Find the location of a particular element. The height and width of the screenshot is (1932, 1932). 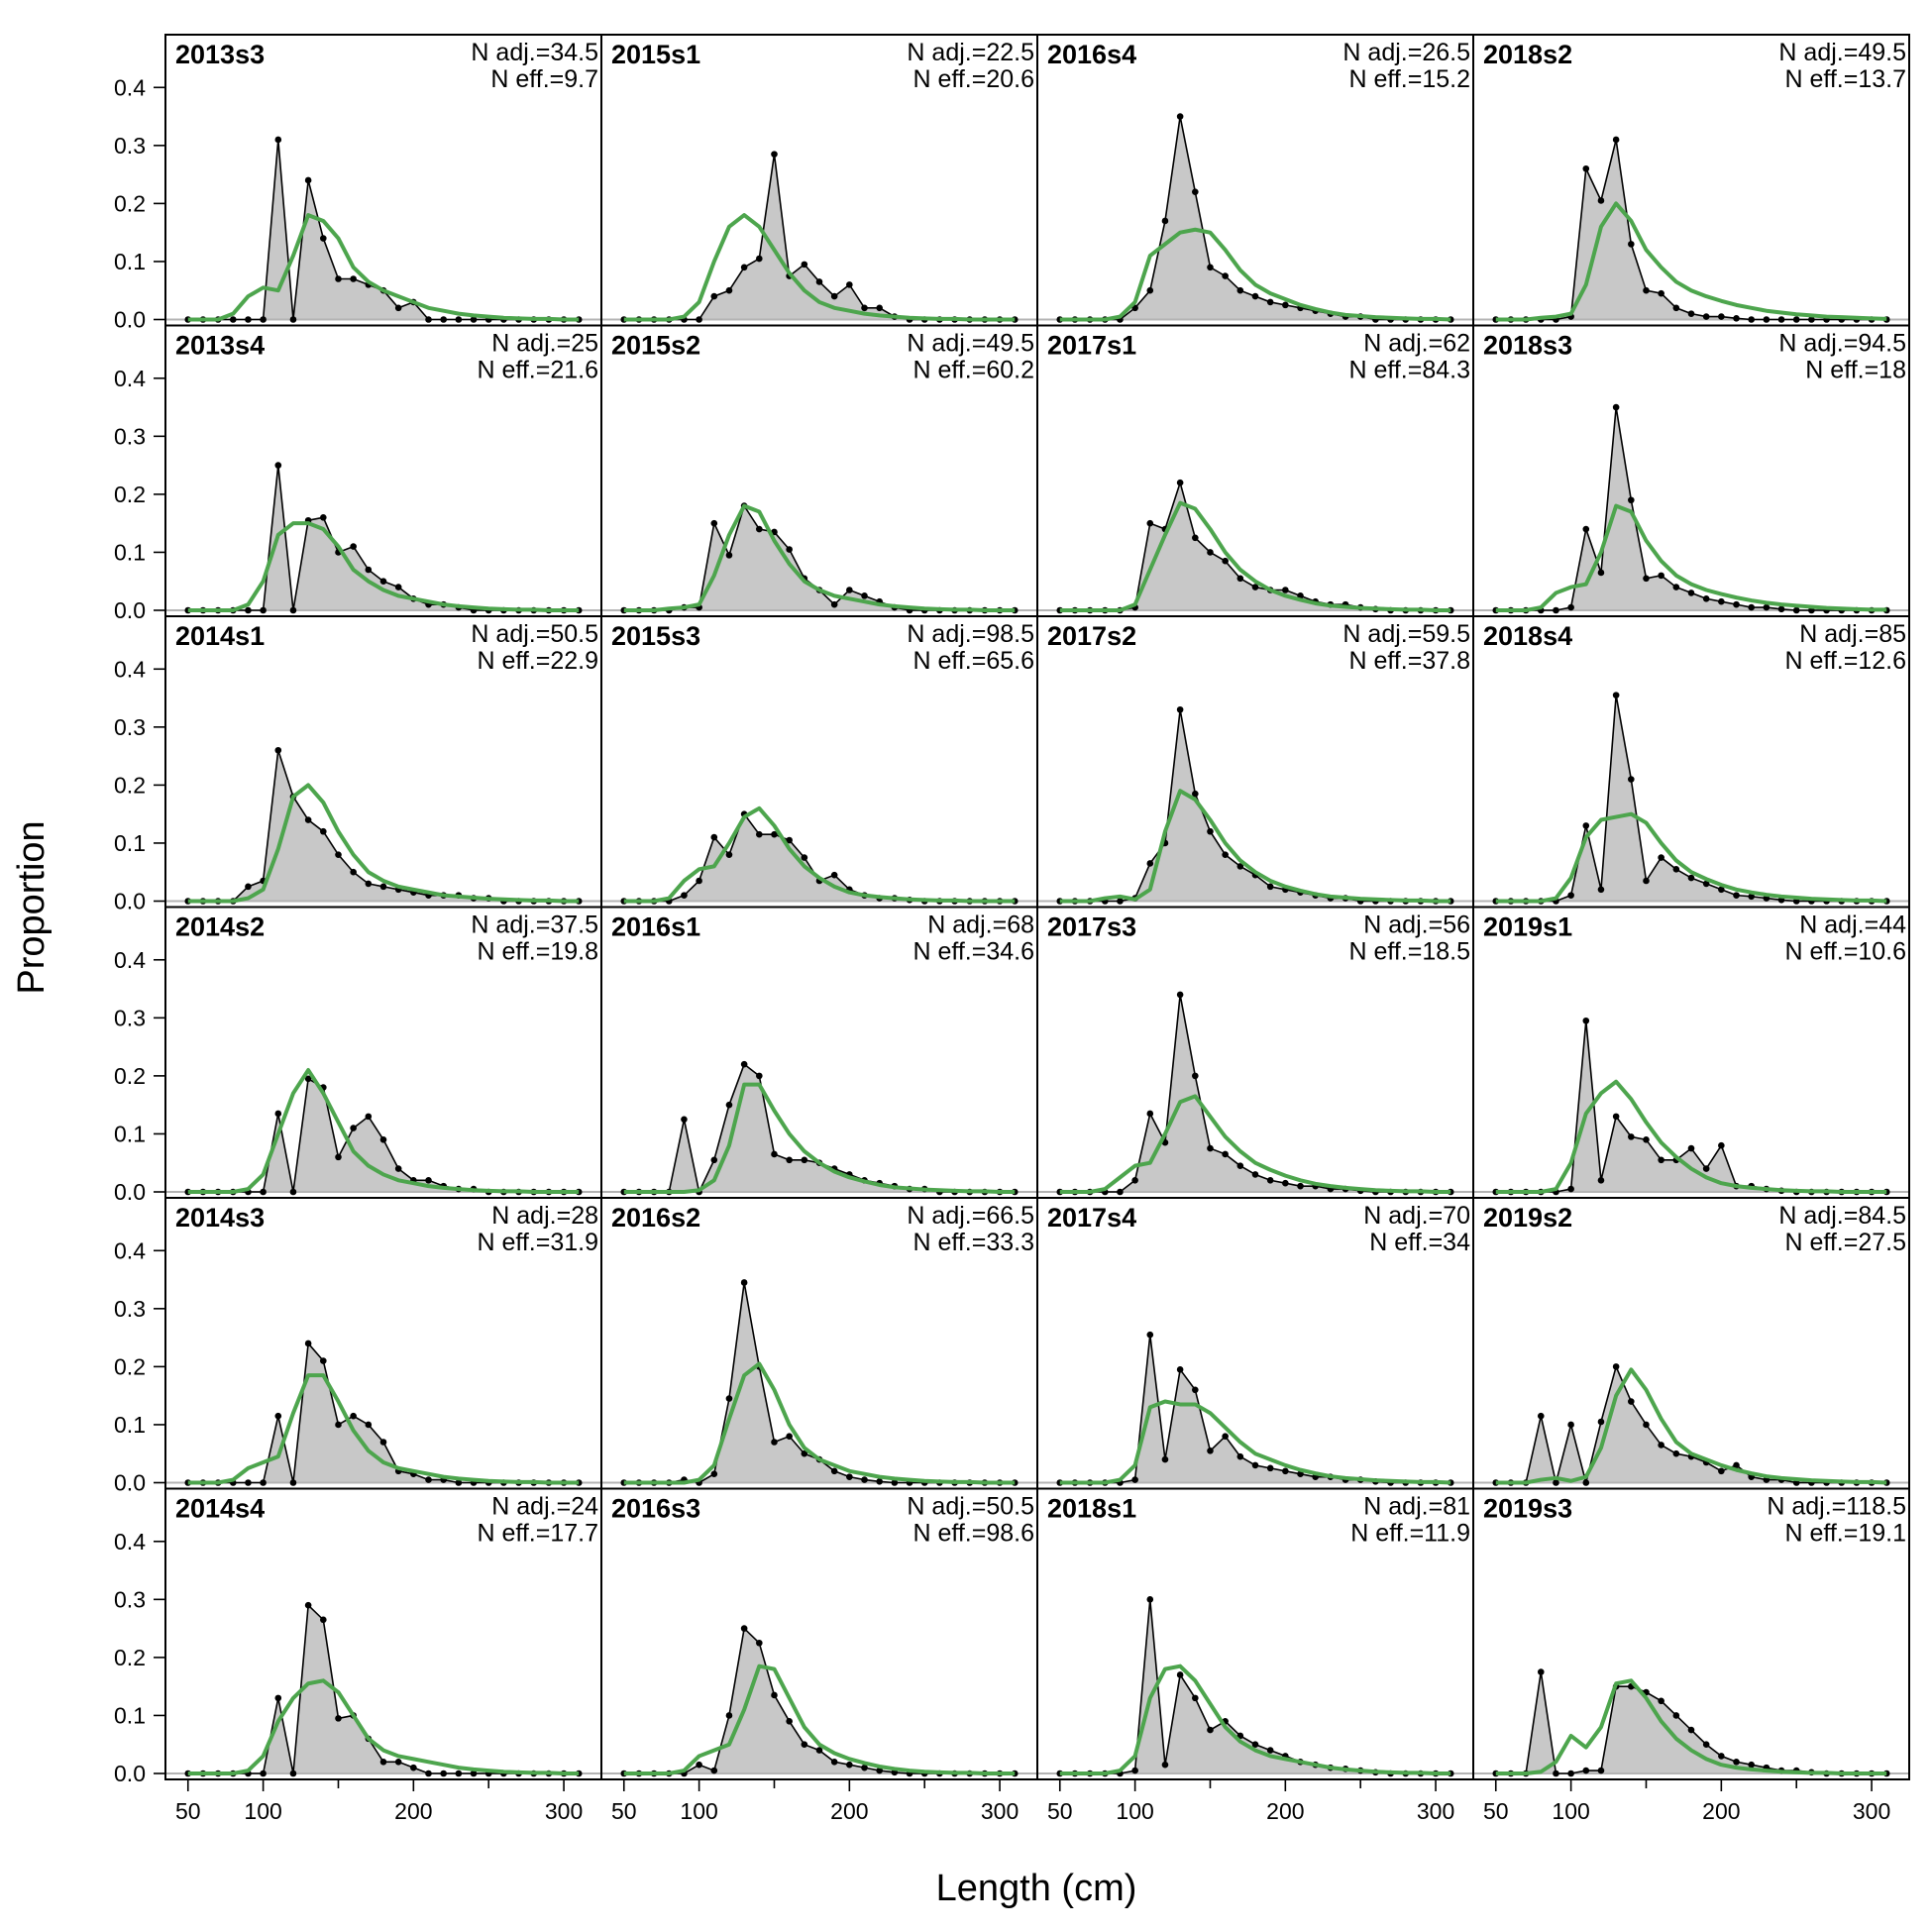

y-tick-label: 0.3 is located at coordinates (130, 1309).